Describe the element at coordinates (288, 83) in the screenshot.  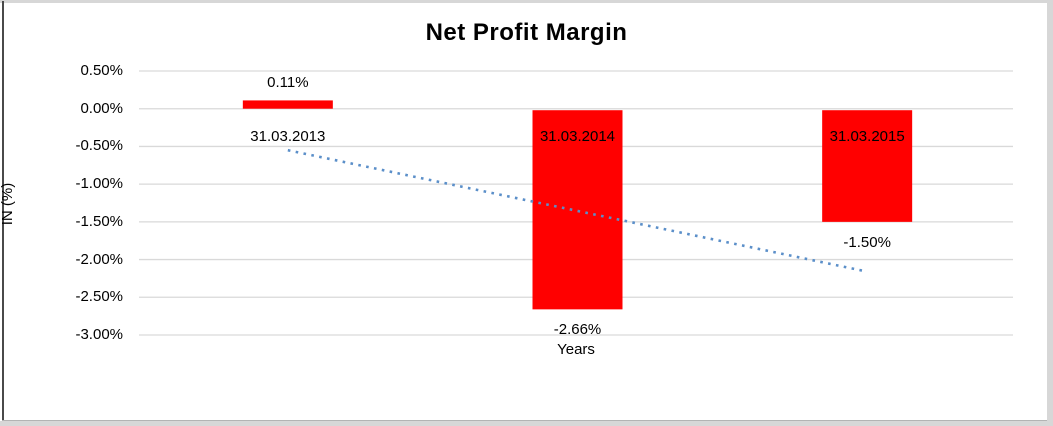
I see `value-label: 0.11%` at that location.